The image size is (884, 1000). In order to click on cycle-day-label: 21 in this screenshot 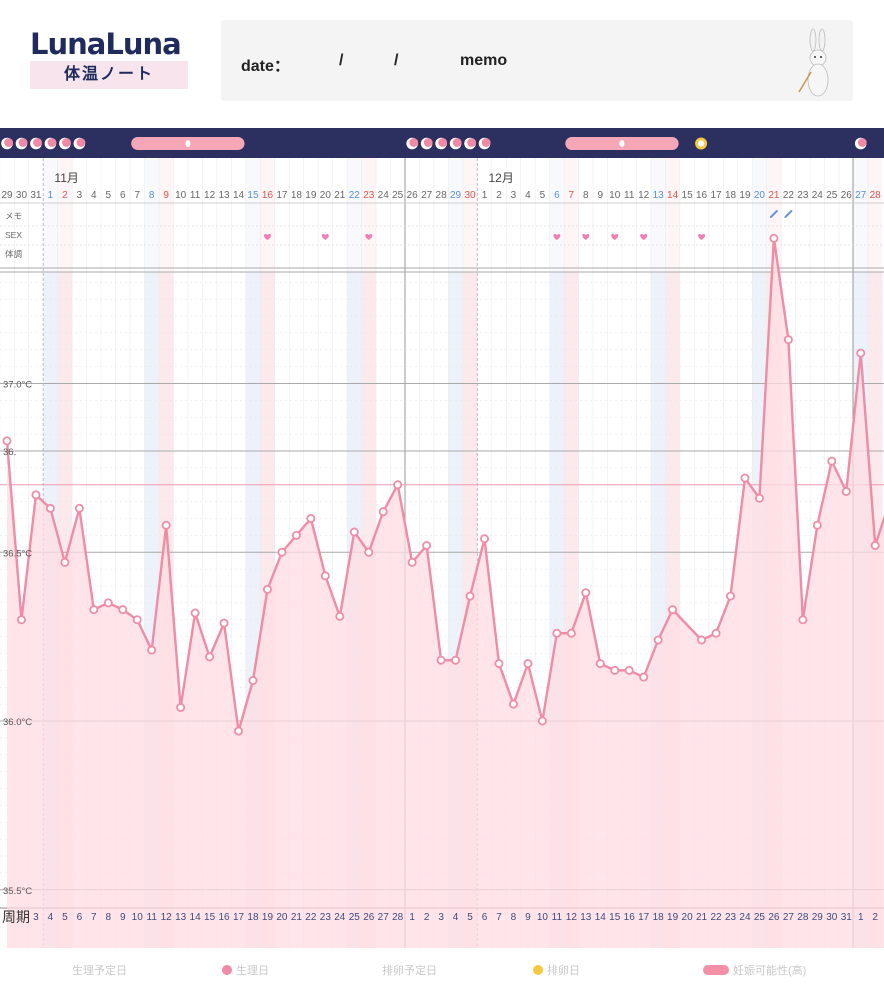, I will do `click(297, 917)`.